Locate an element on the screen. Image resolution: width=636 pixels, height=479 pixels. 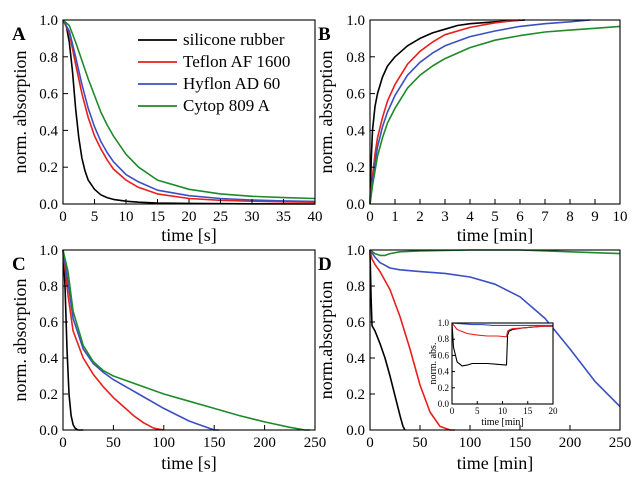
x-tick-label: 15 is located at coordinates (157, 217).